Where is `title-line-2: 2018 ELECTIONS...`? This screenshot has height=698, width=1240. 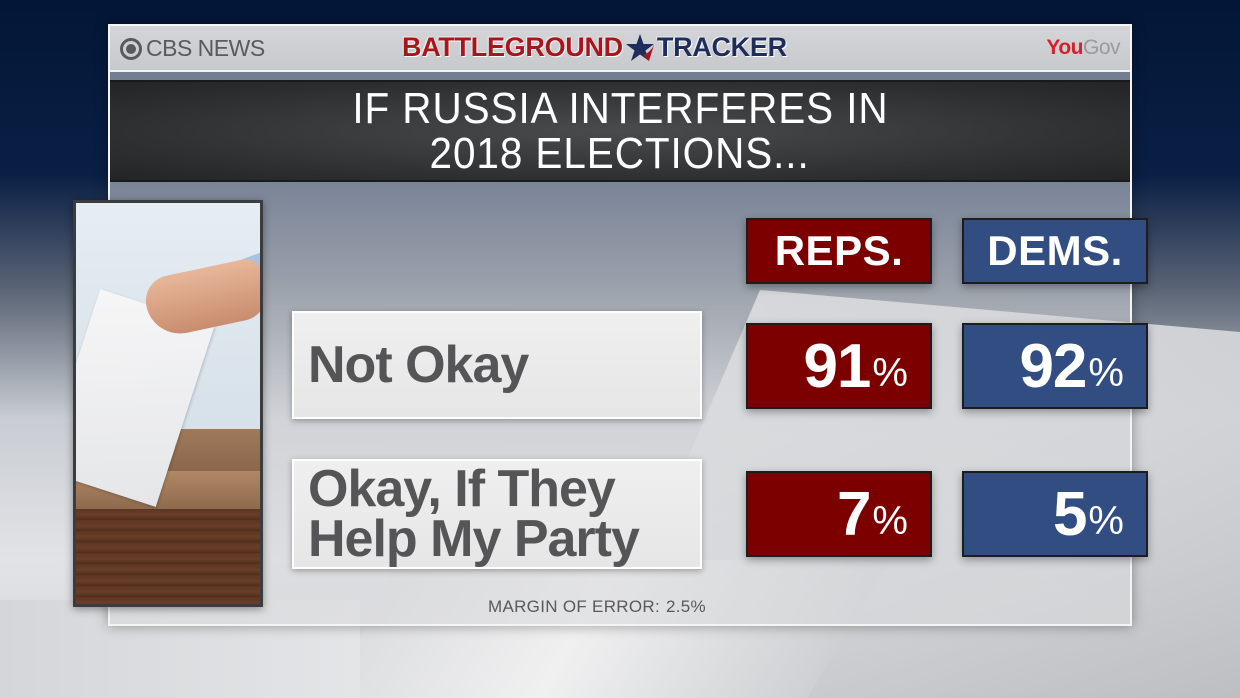
title-line-2: 2018 ELECTIONS... is located at coordinates (620, 153).